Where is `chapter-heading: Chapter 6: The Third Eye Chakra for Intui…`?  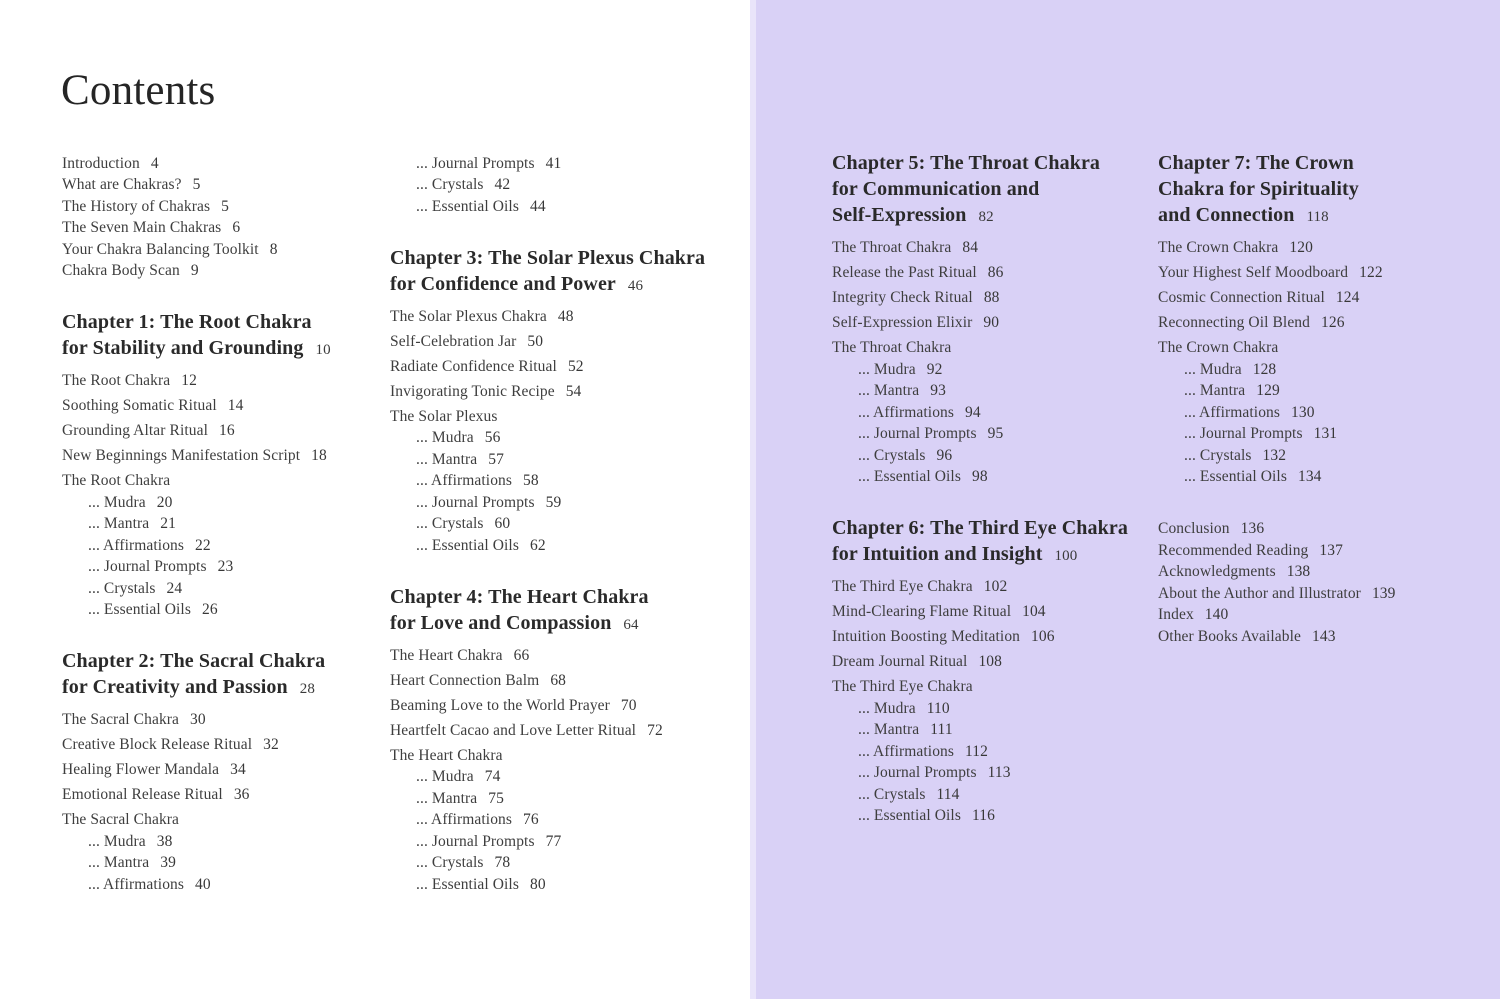 chapter-heading: Chapter 6: The Third Eye Chakra for Intui… is located at coordinates (999, 542).